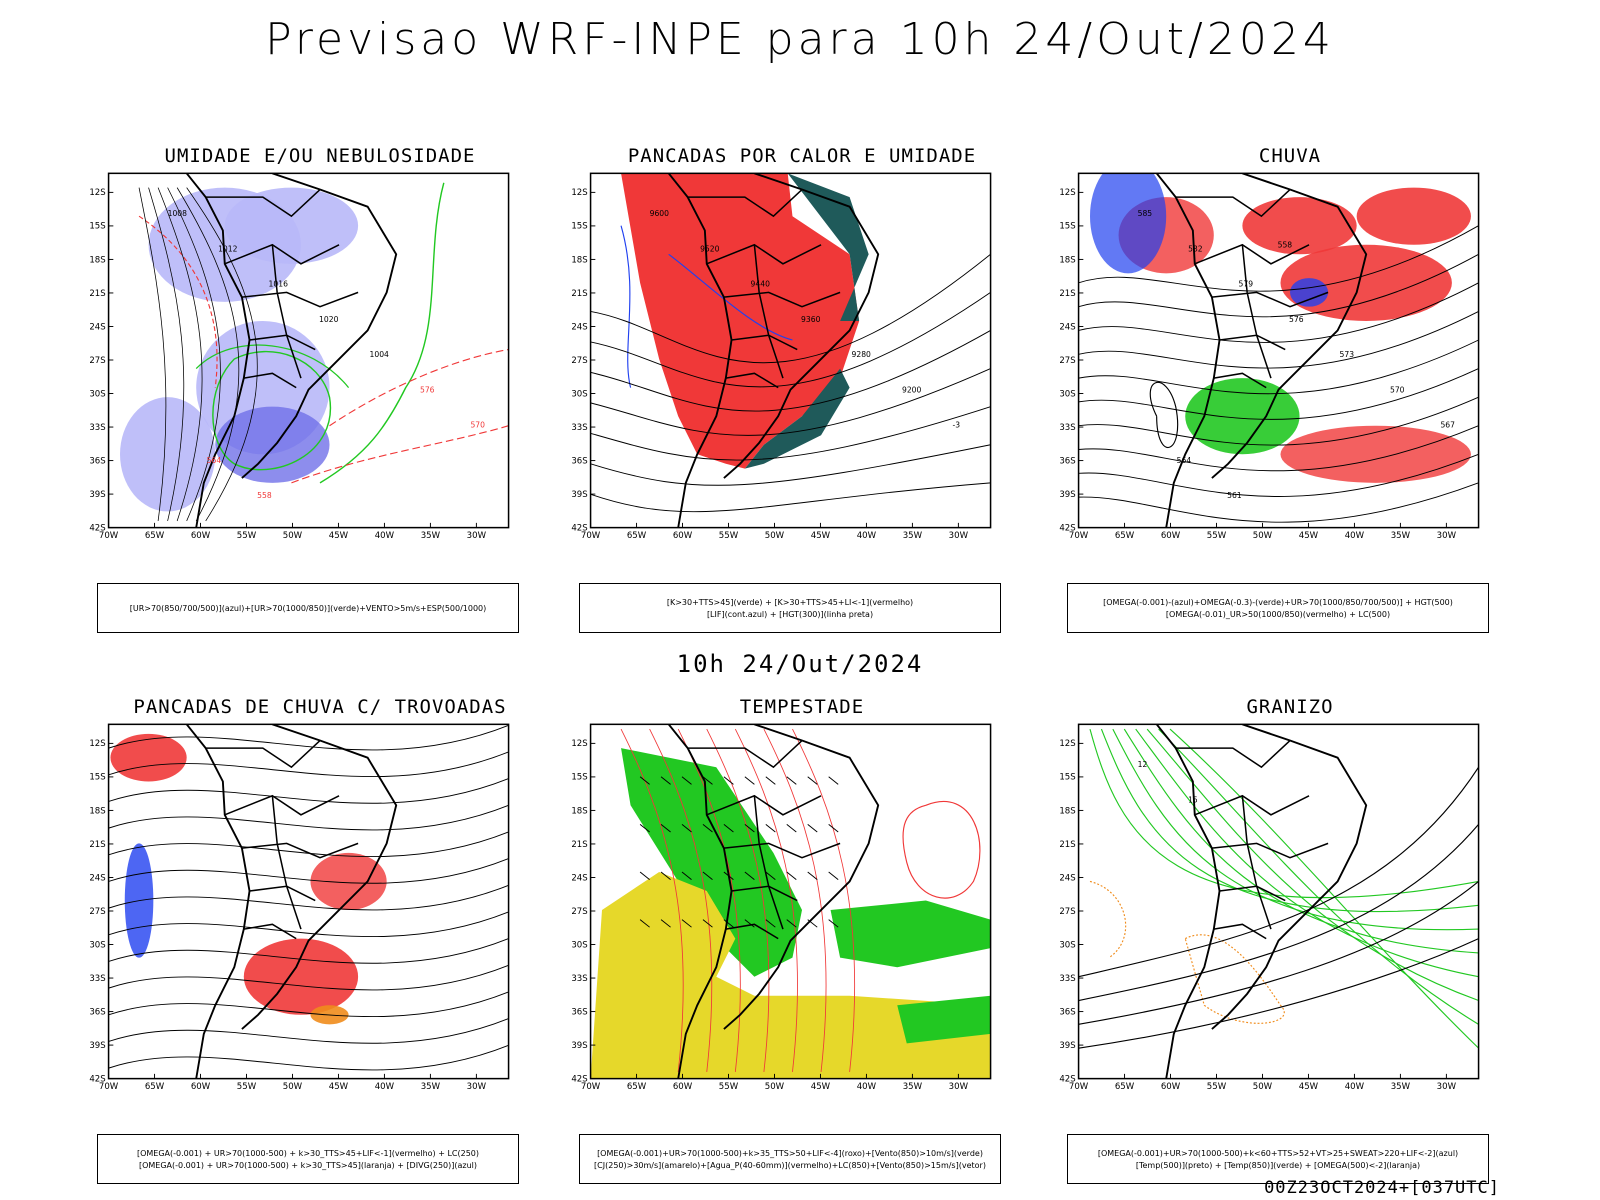  I want to click on lon-tick-label: 60W, so click(201, 535).